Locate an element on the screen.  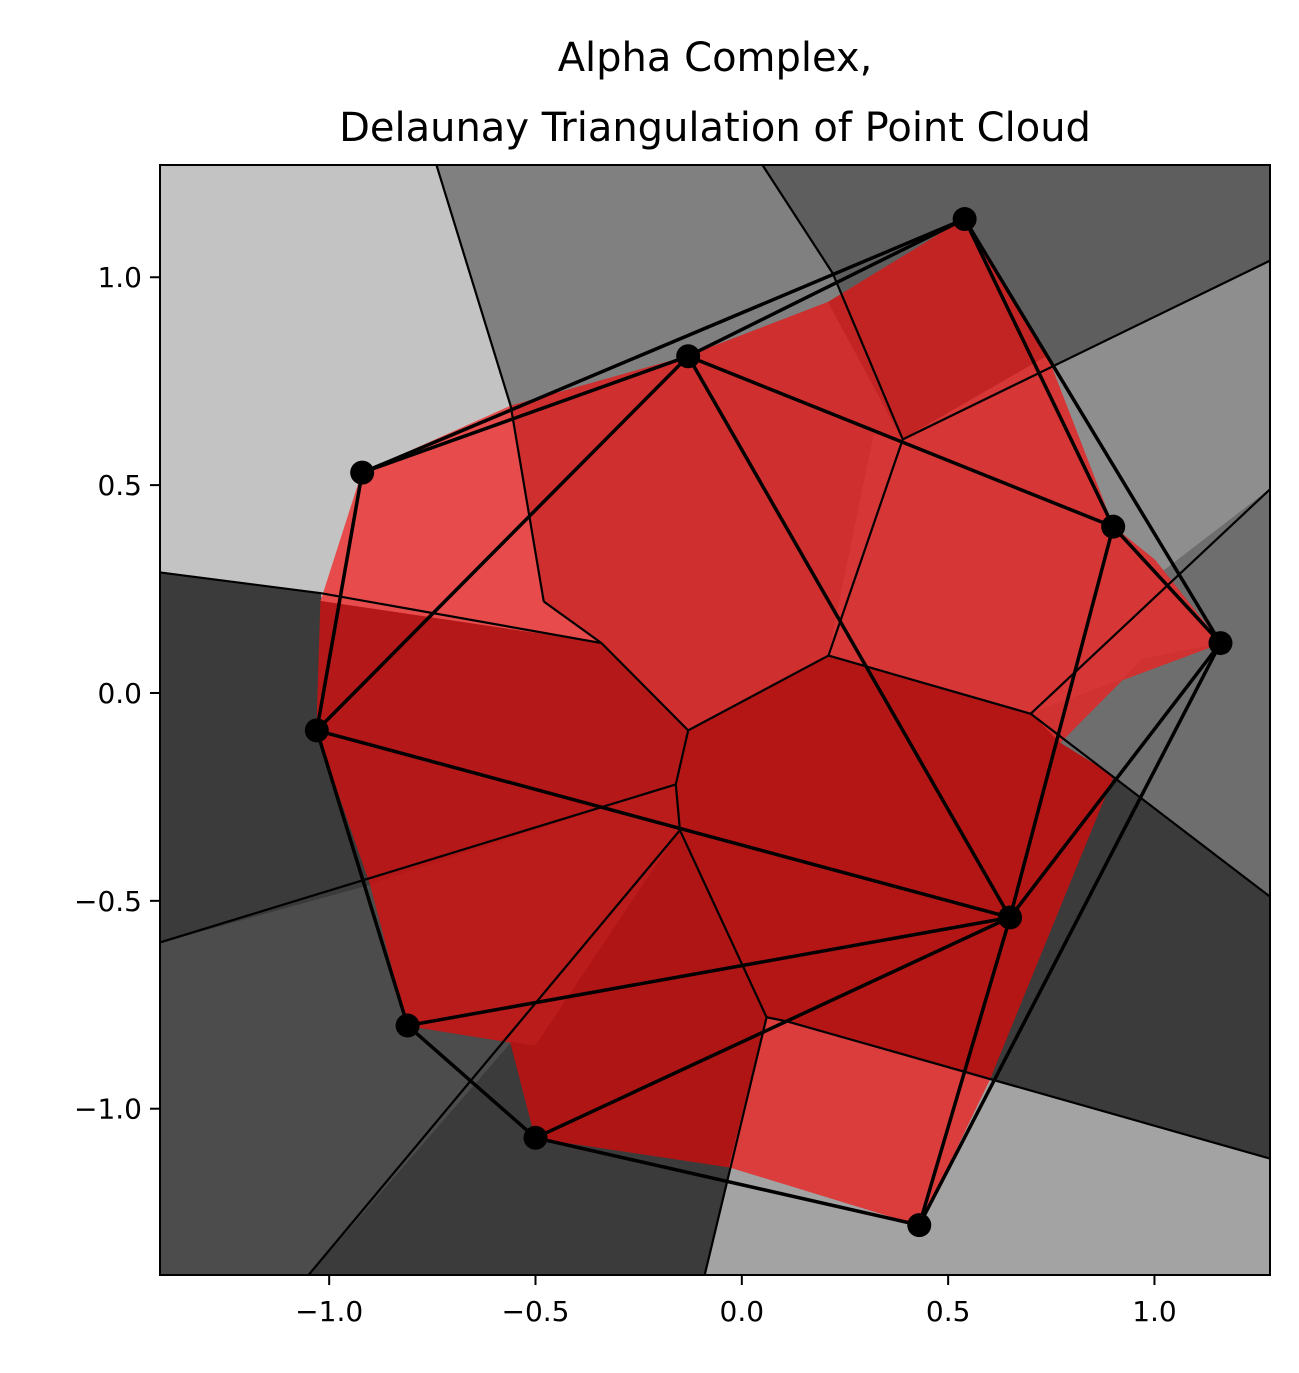
y-tick-label-2: 0.0 is located at coordinates (119, 693).